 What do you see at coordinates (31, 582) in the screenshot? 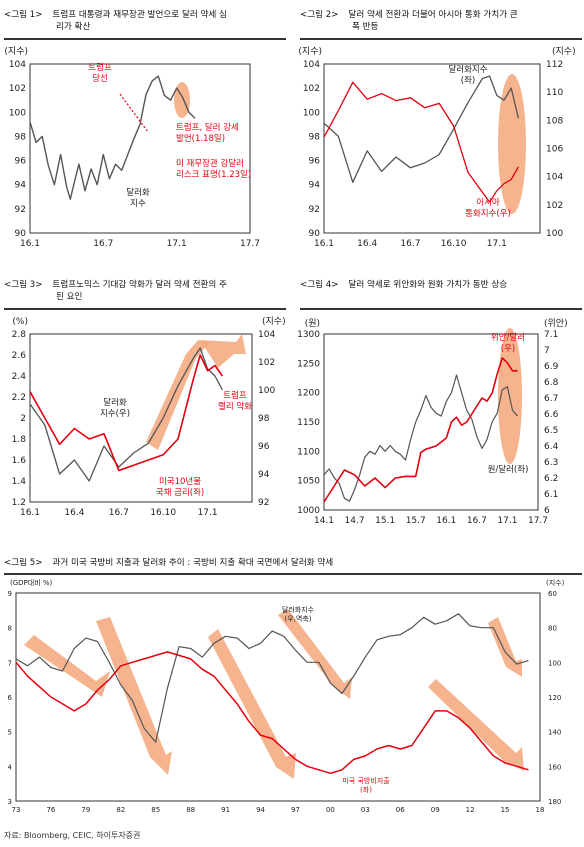
I see `chart5-y-left-unit: (GDP대비 %)` at bounding box center [31, 582].